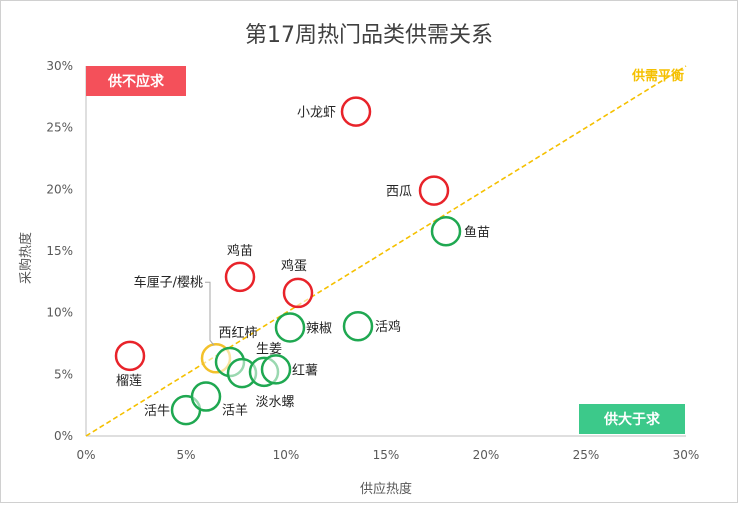  I want to click on x-tick-label: 5%, so click(185, 455).